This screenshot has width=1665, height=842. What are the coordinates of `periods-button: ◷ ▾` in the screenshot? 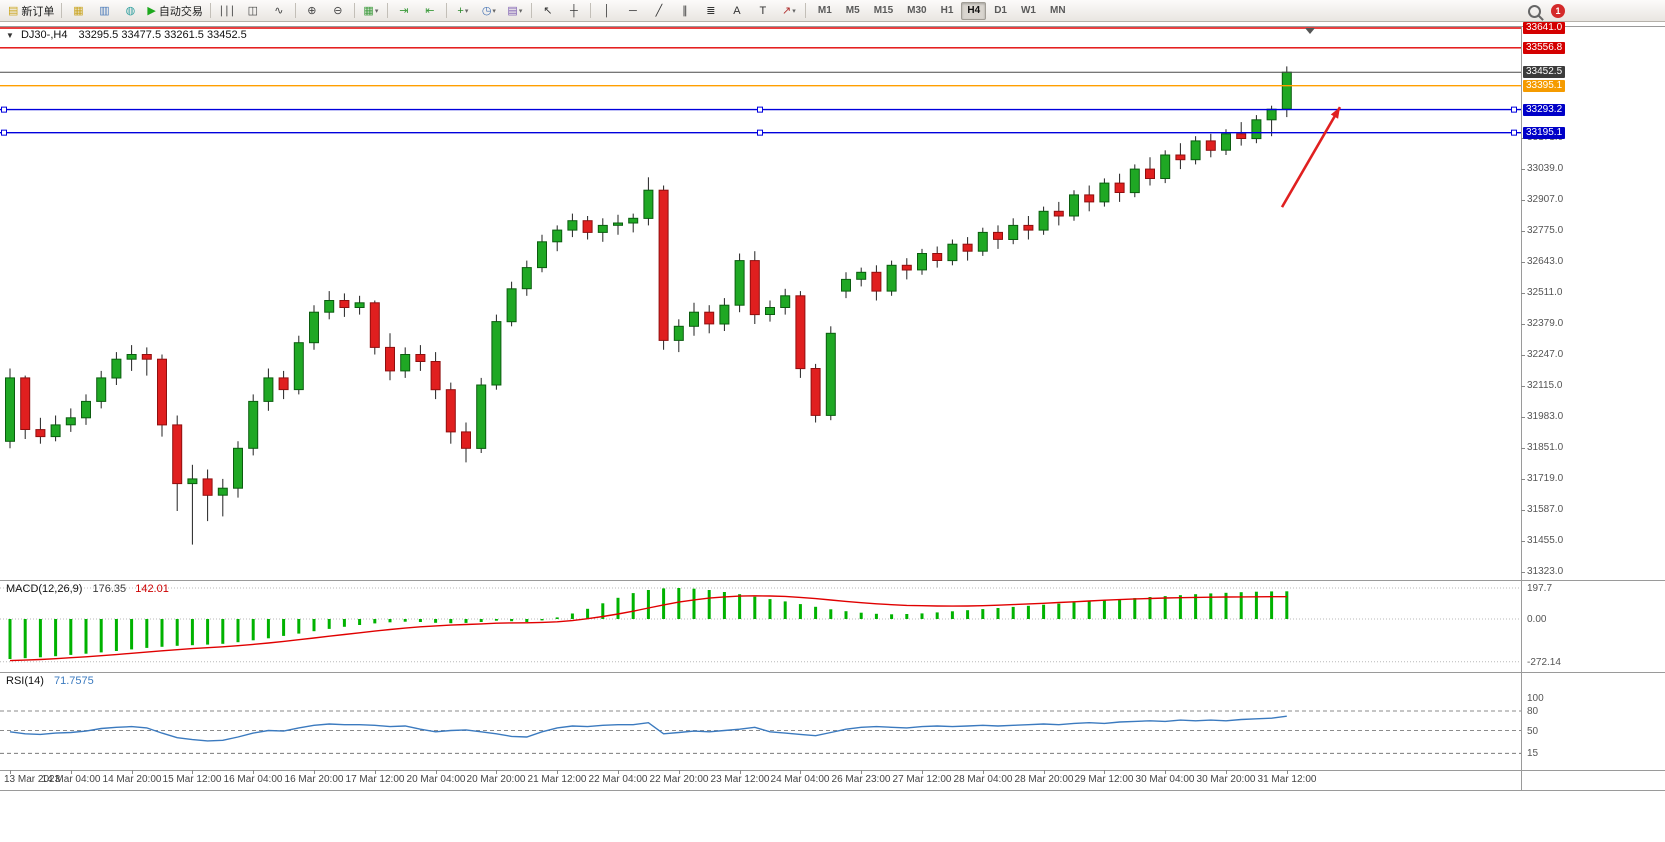 It's located at (489, 11).